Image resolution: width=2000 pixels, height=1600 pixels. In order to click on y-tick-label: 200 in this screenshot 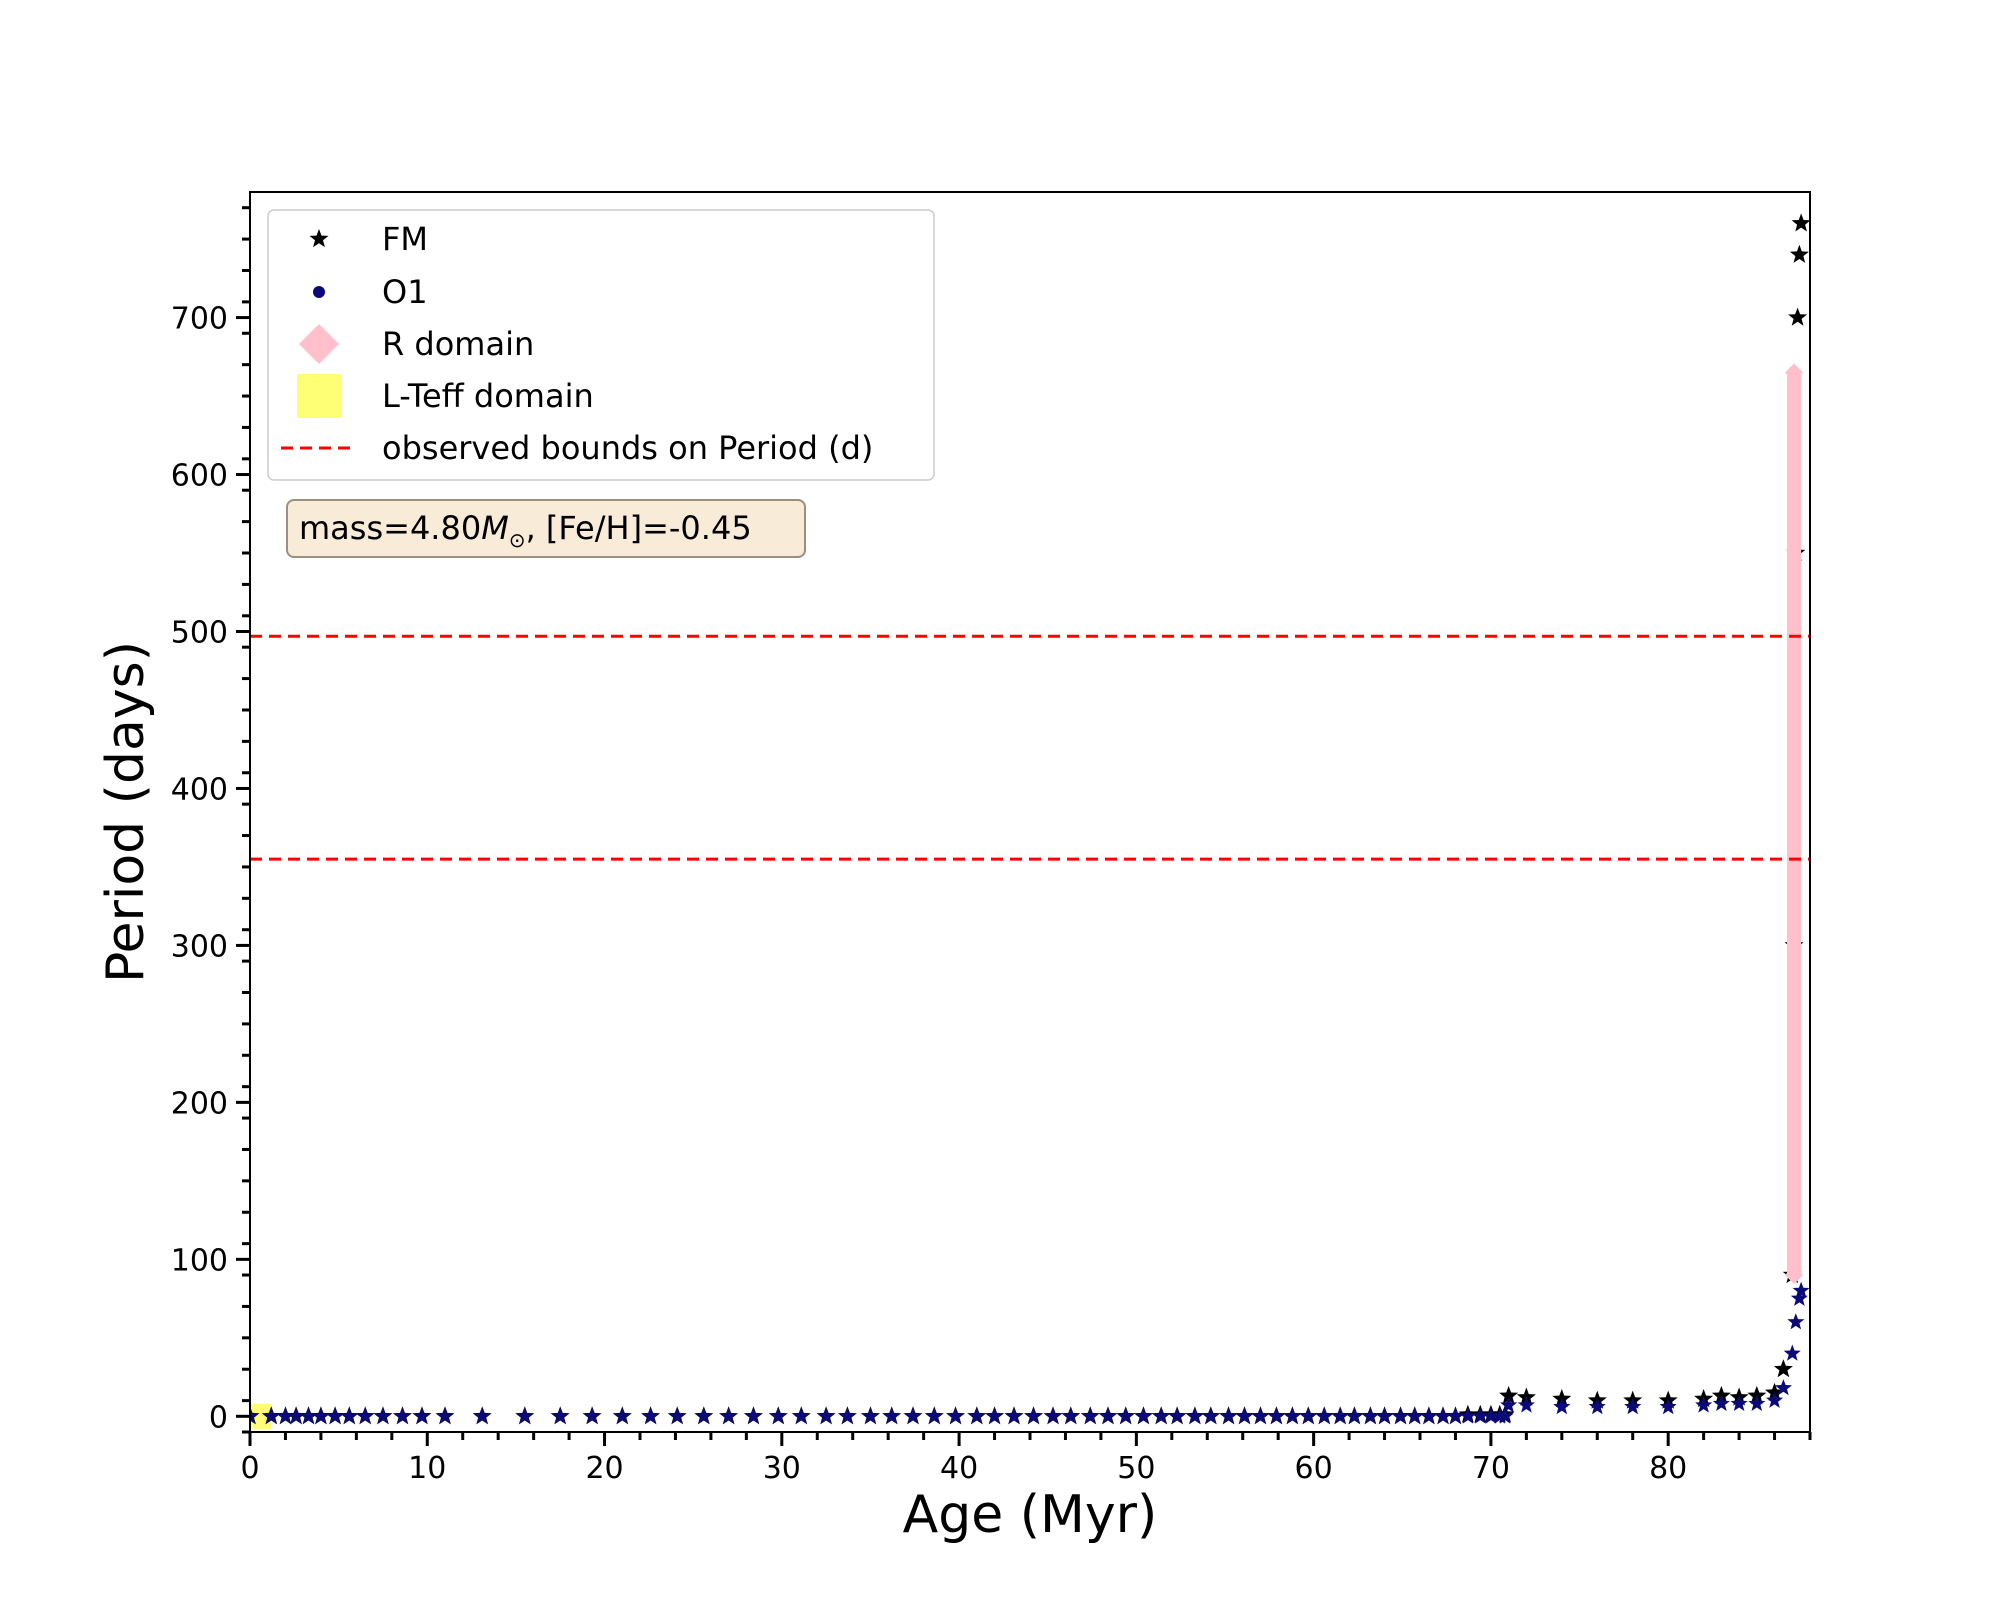, I will do `click(199, 1103)`.